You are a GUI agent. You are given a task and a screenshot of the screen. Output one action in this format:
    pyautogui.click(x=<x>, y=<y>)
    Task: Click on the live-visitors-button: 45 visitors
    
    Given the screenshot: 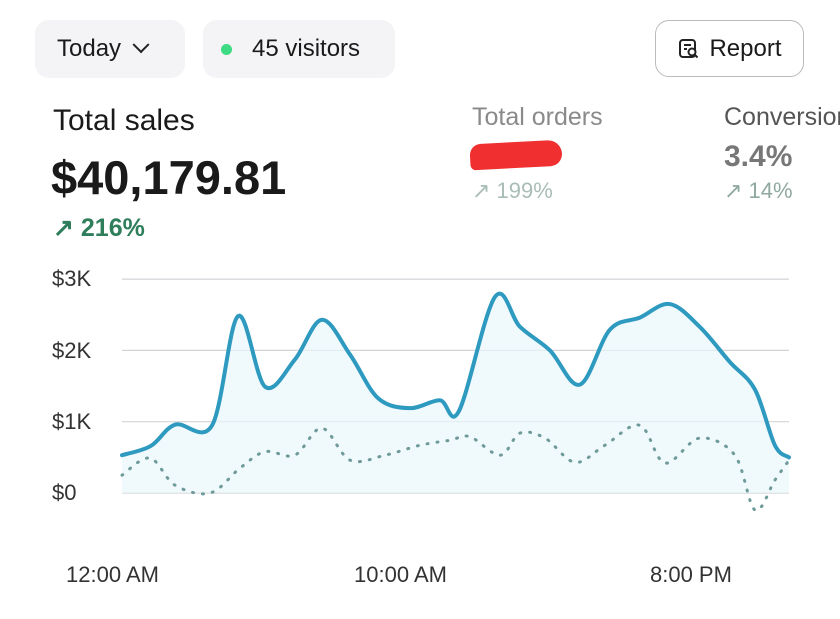 What is the action you would take?
    pyautogui.click(x=299, y=49)
    